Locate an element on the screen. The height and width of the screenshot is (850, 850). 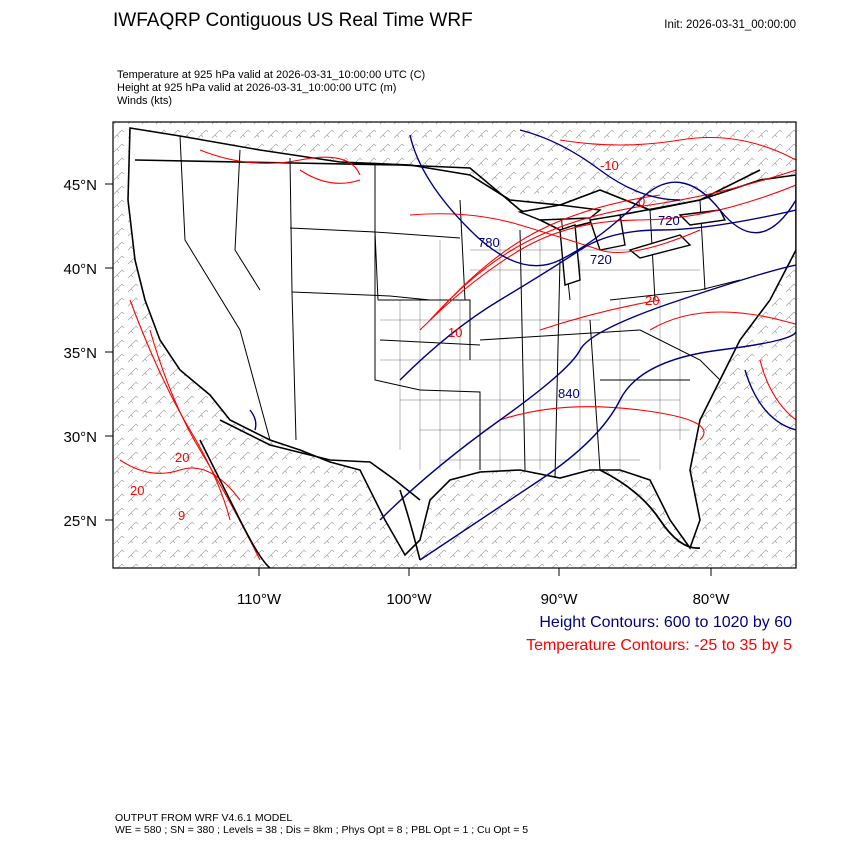
lat-label-30n: 30°N is located at coordinates (80, 437).